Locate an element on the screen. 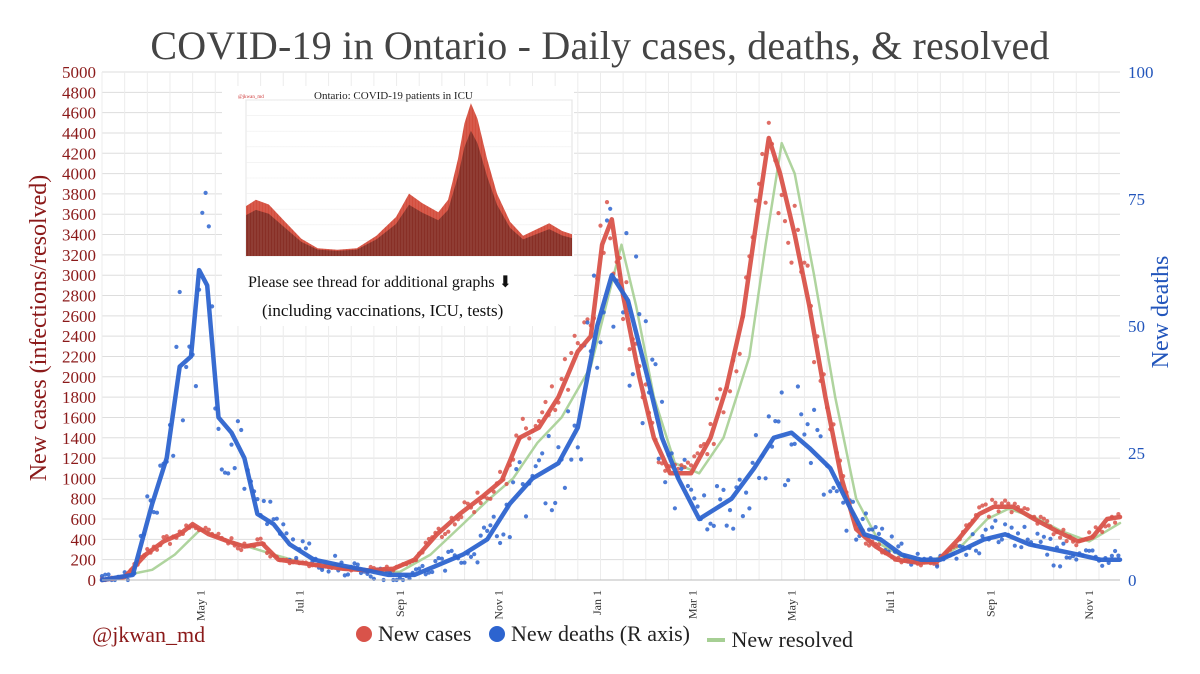 Image resolution: width=1200 pixels, height=674 pixels. x-tick-label: Mar 1 is located at coordinates (693, 604).